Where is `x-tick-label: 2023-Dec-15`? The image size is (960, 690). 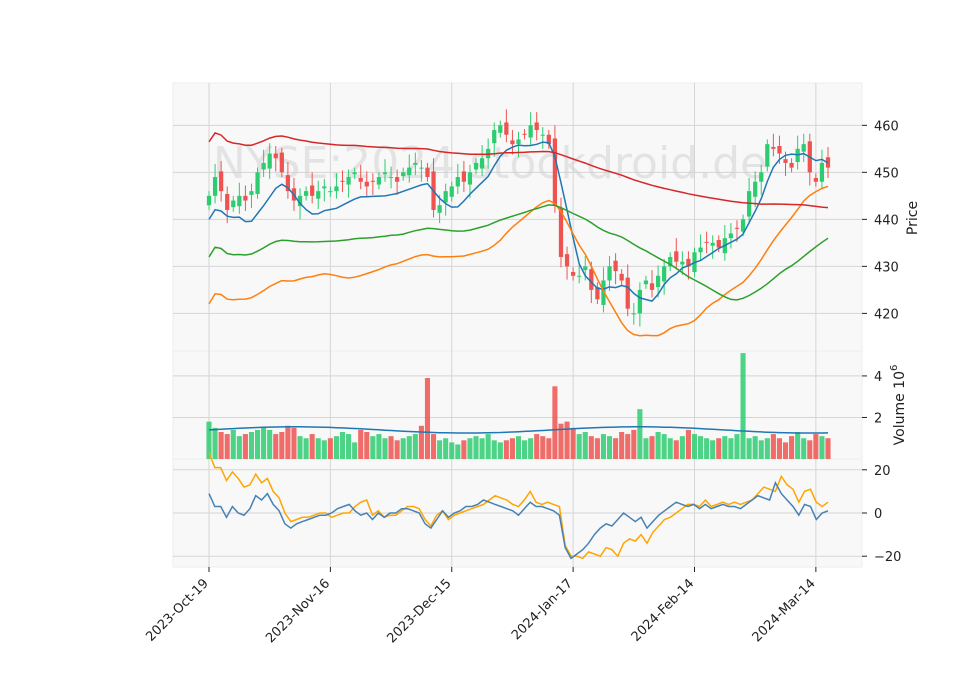 x-tick-label: 2023-Dec-15 is located at coordinates (419, 611).